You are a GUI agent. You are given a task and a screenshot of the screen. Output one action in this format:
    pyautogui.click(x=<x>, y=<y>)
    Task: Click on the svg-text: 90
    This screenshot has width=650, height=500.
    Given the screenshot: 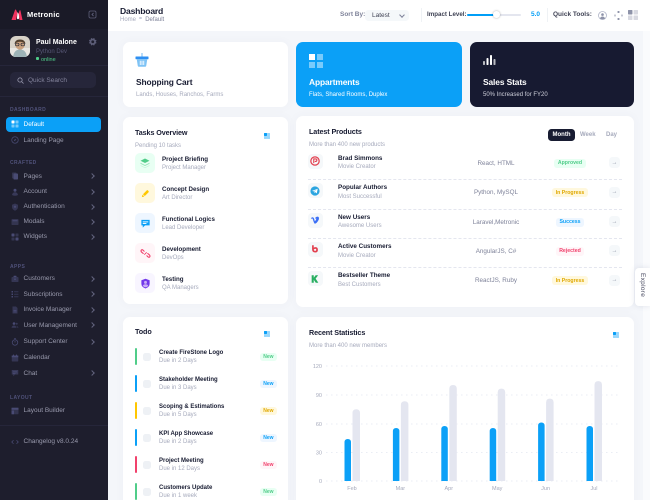 What is the action you would take?
    pyautogui.click(x=319, y=396)
    